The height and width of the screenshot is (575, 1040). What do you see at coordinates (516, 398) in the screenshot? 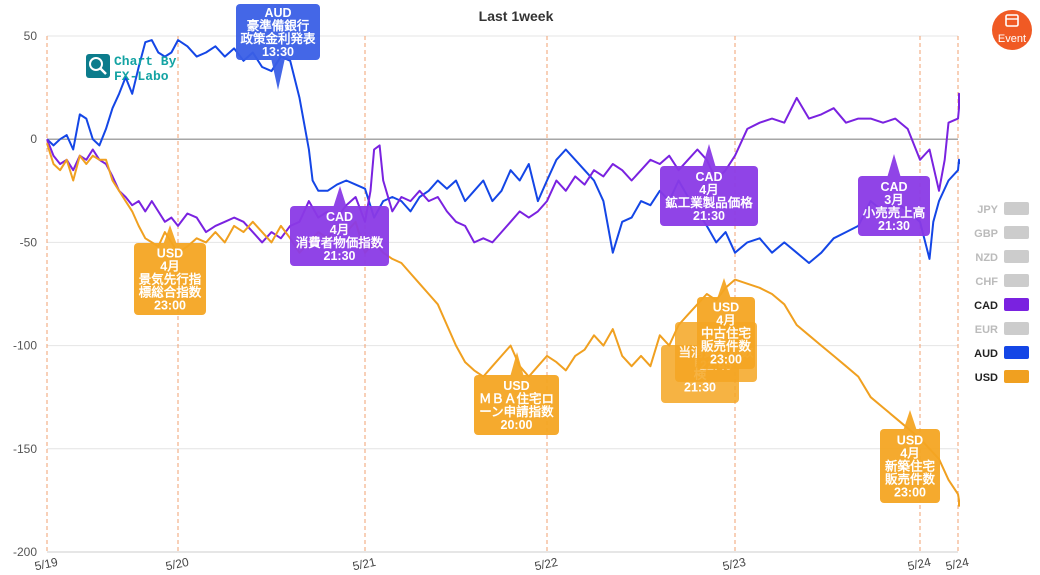
I see `event-text: ＭＢＡ住宅ロ` at bounding box center [516, 398].